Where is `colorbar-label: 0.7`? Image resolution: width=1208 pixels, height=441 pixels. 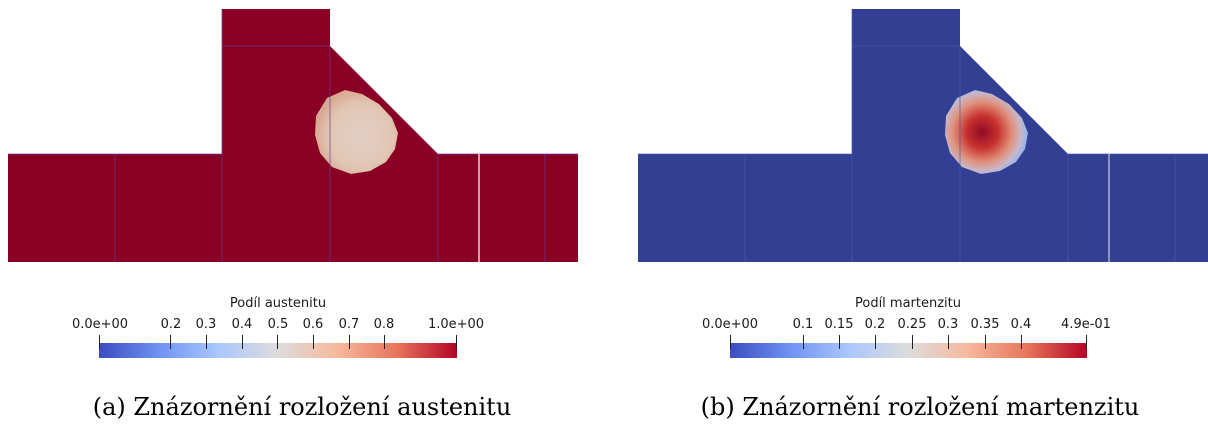
colorbar-label: 0.7 is located at coordinates (349, 324).